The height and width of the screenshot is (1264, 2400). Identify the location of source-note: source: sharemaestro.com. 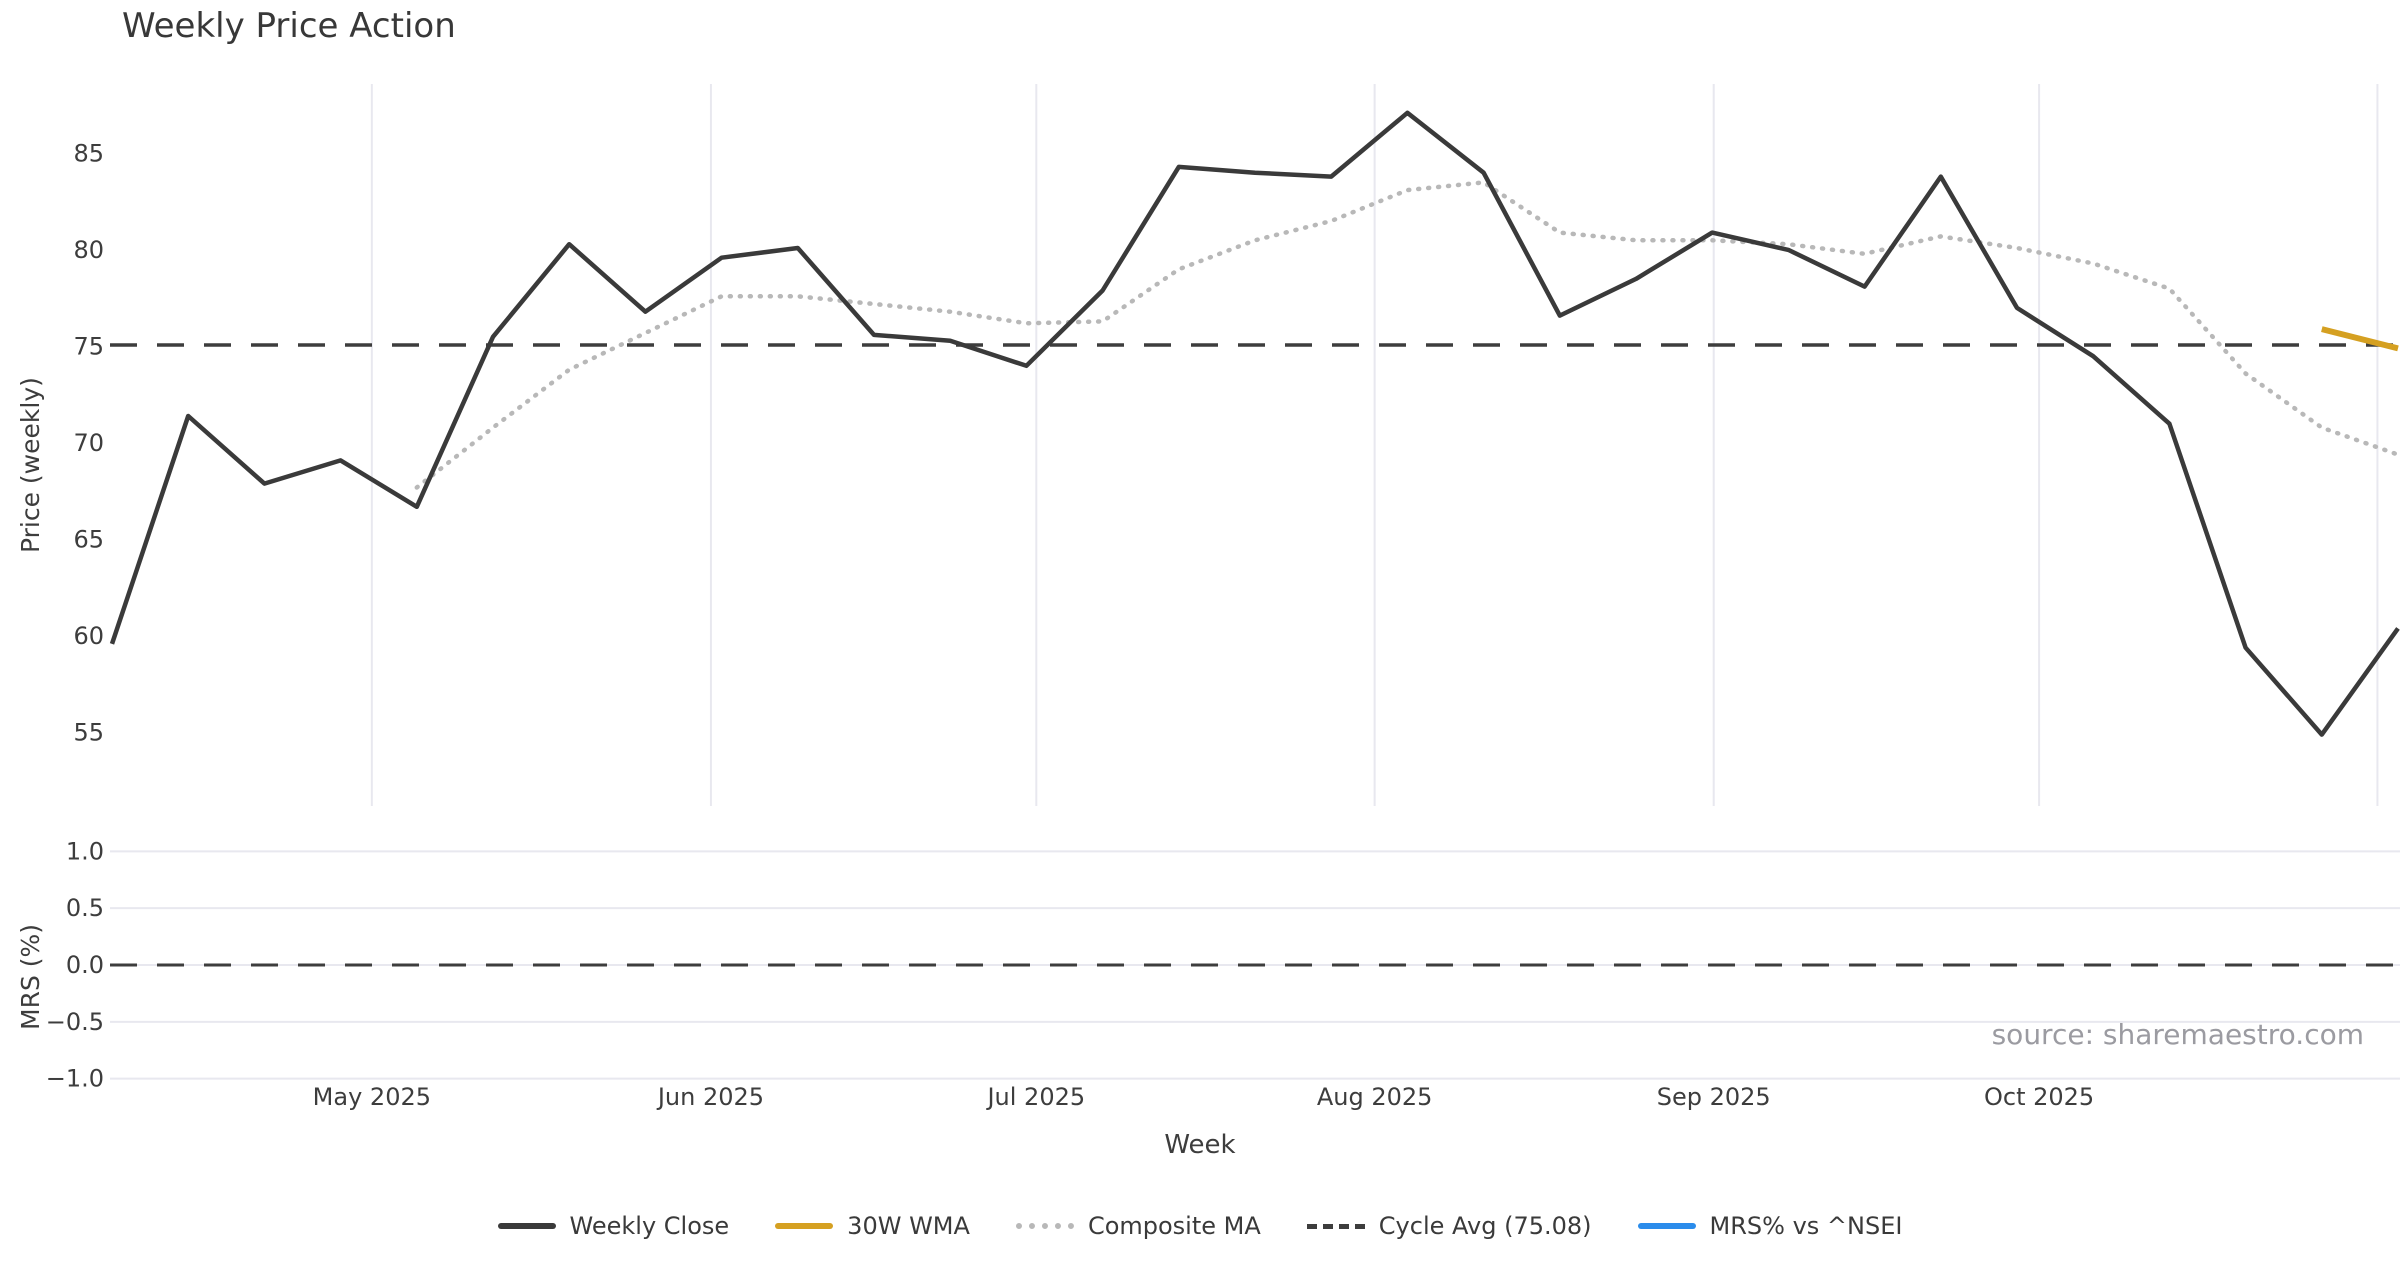
(2177, 1034).